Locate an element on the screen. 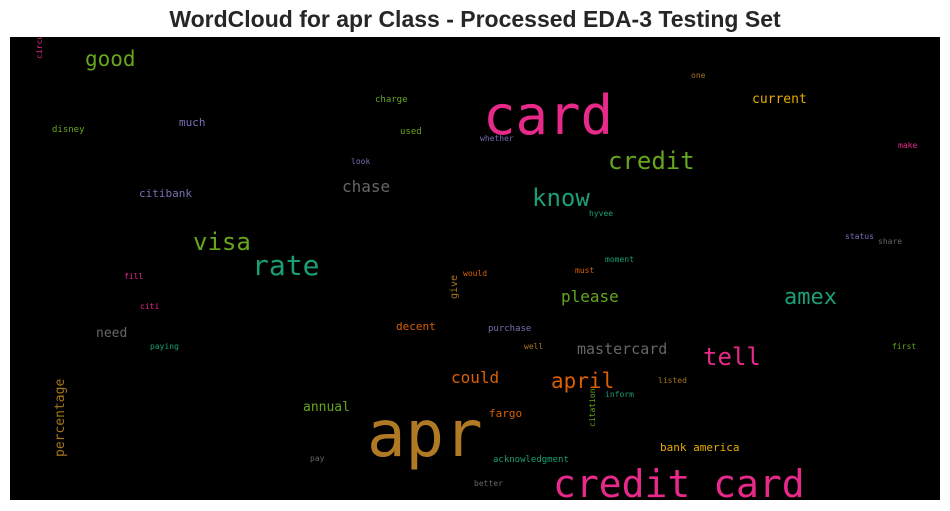 The image size is (950, 511). word-one: one is located at coordinates (698, 75).